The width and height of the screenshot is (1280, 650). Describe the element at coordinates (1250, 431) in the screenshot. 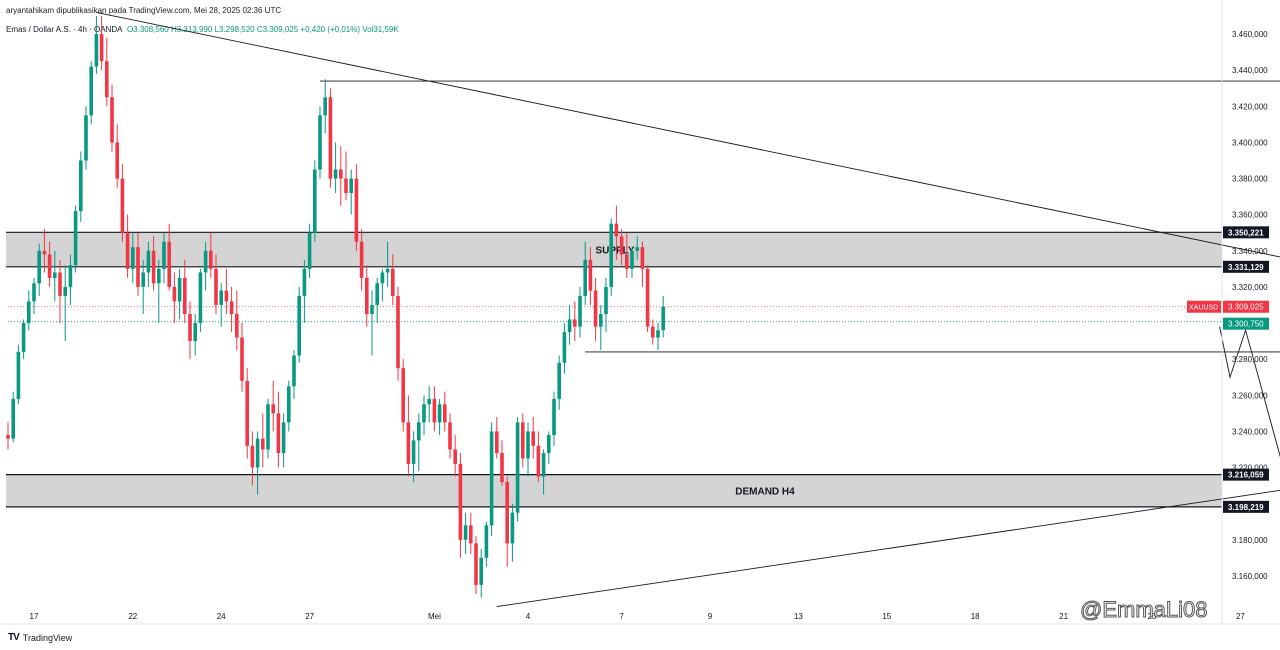

I see `price-tick-label: 3.240,000` at that location.